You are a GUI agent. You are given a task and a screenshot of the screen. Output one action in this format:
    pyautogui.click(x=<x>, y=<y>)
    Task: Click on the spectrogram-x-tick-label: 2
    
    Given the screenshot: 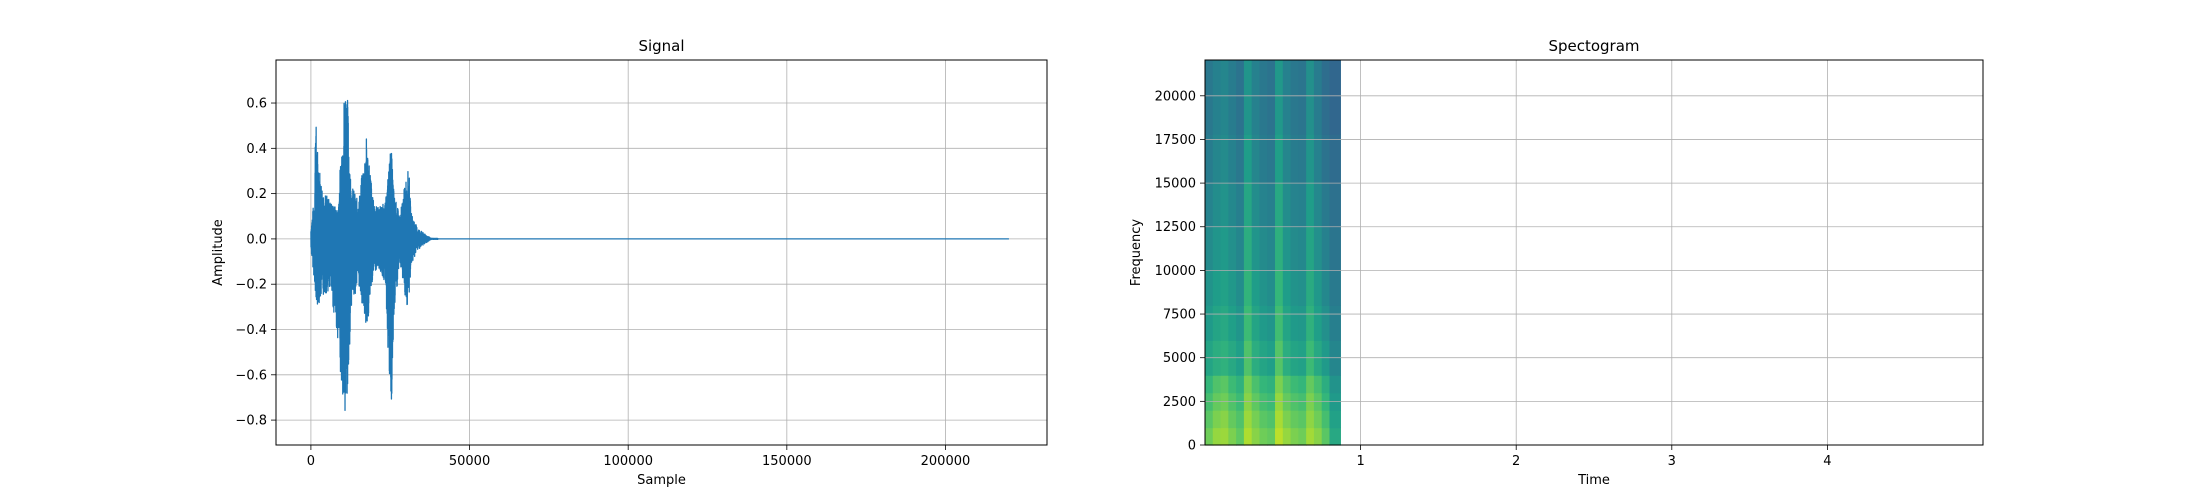 What is the action you would take?
    pyautogui.click(x=1516, y=461)
    